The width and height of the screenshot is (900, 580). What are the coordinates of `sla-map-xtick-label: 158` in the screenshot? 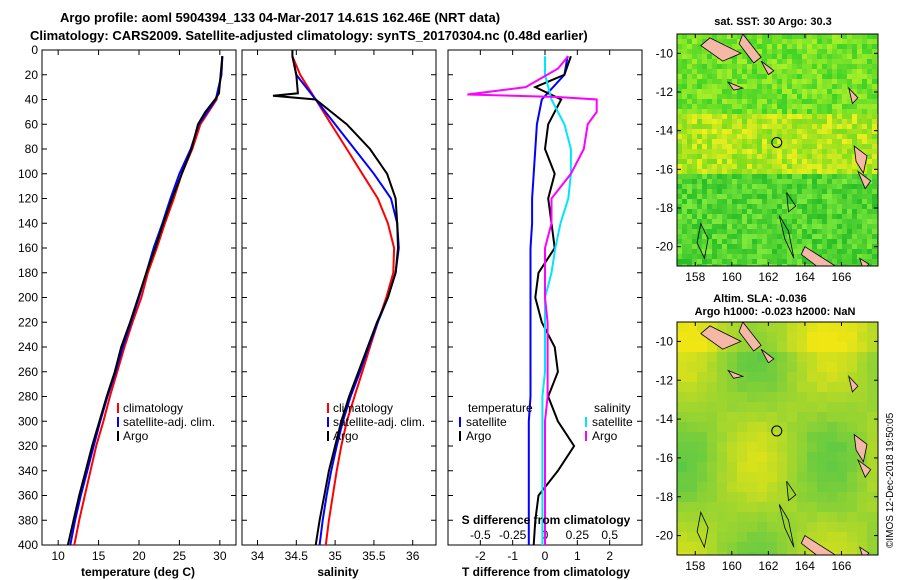 It's located at (695, 566).